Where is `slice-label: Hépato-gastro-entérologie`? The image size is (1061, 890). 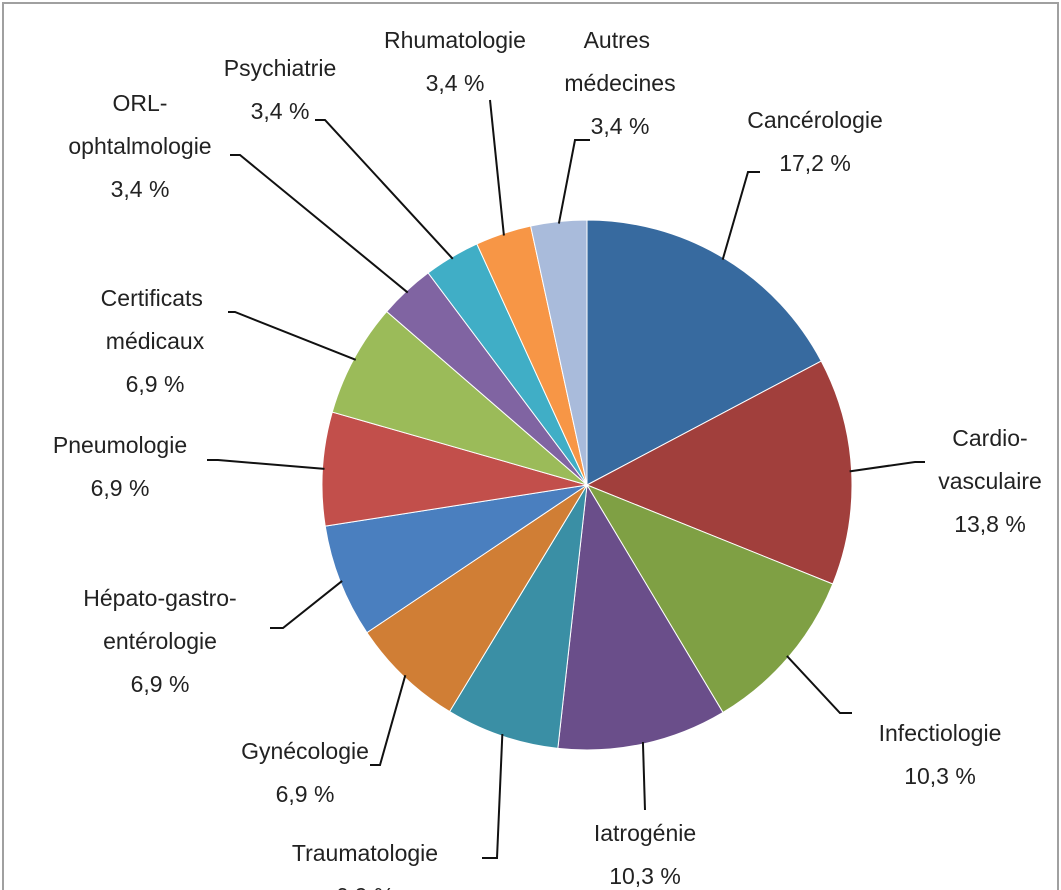
slice-label: Hépato-gastro-entérologie is located at coordinates (159, 619).